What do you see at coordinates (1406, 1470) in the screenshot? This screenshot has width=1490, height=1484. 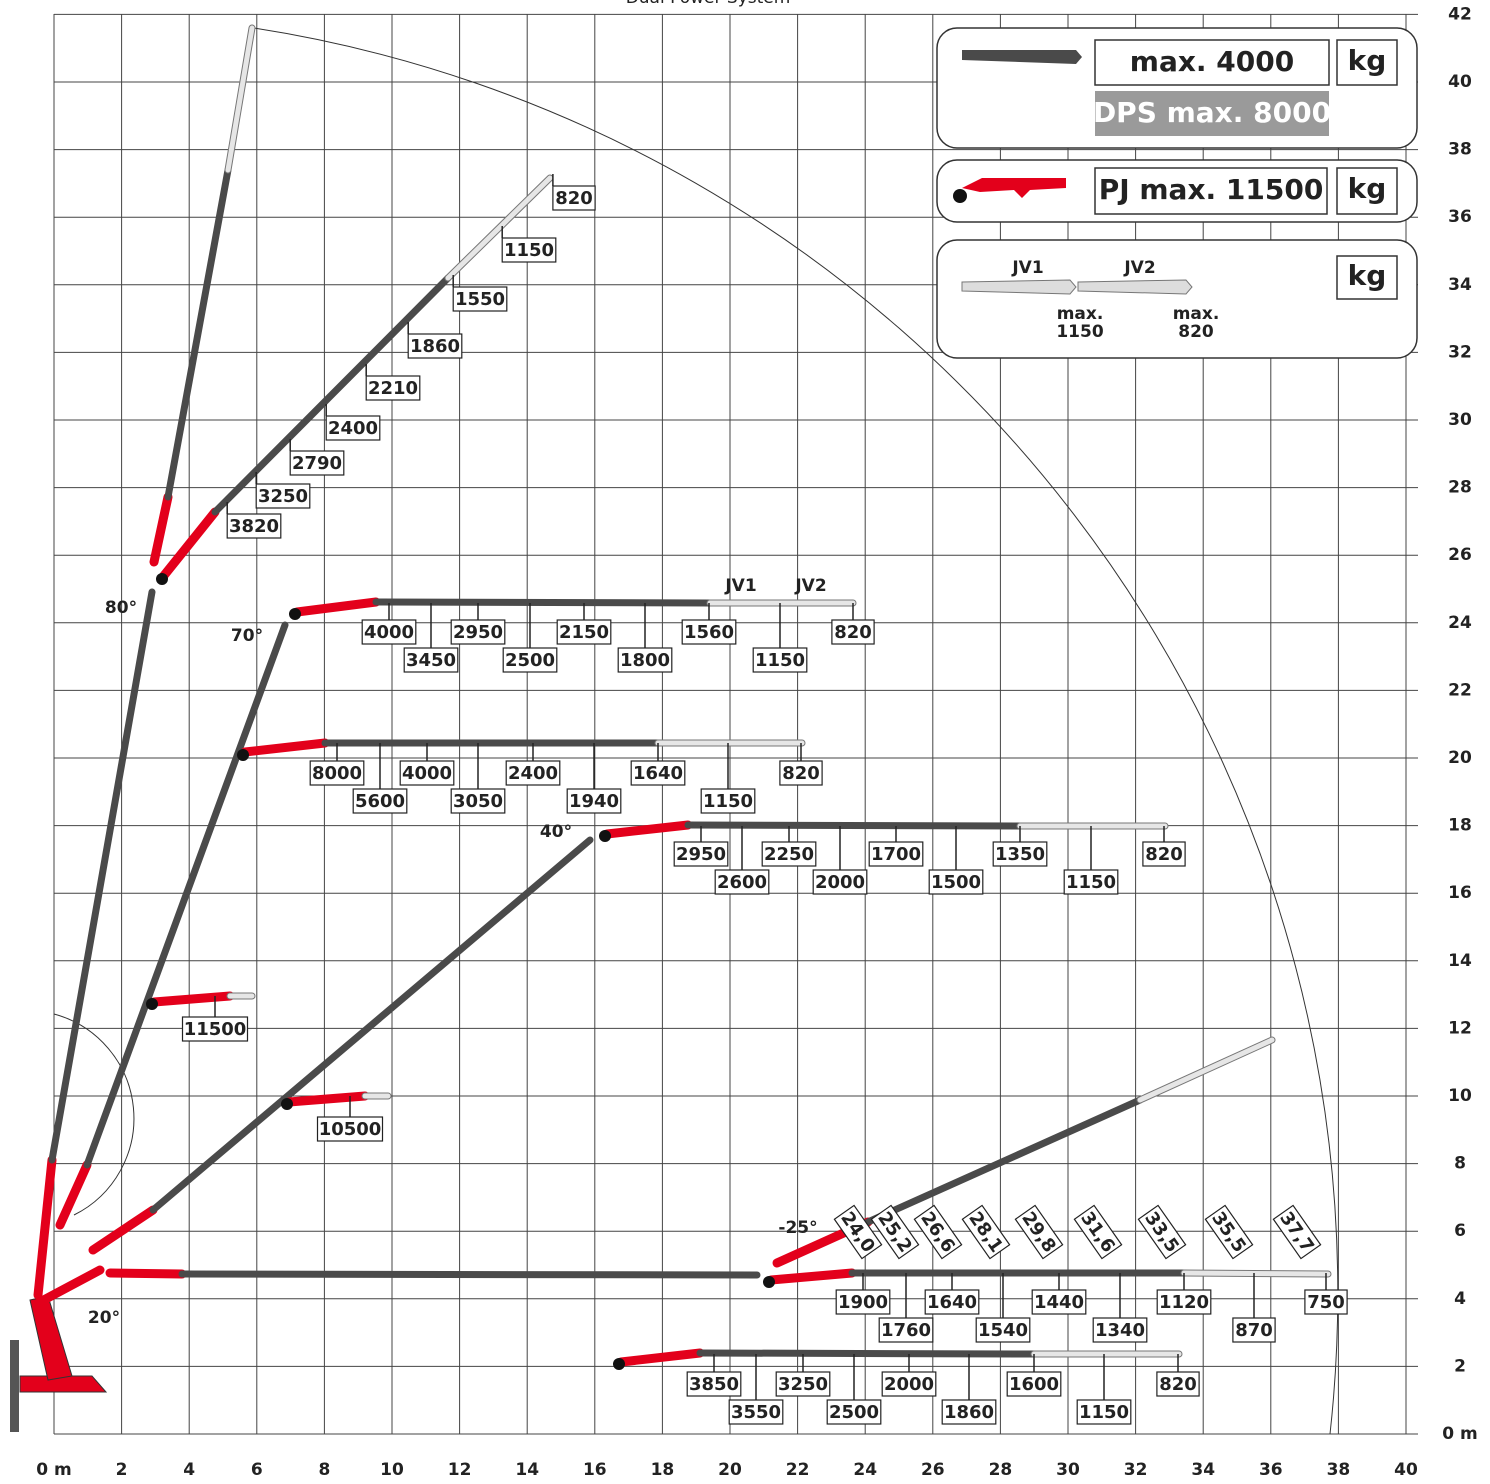 I see `x-tick-label: 40` at bounding box center [1406, 1470].